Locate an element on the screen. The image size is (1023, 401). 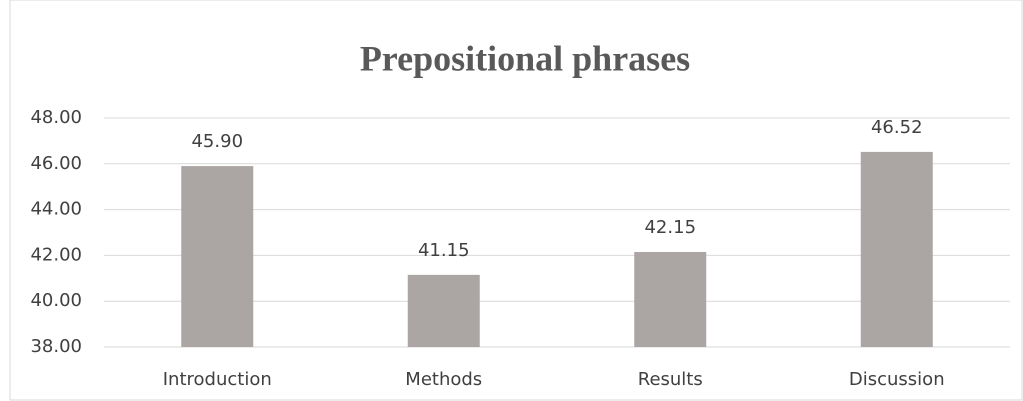
data-label: 42.15 is located at coordinates (670, 227).